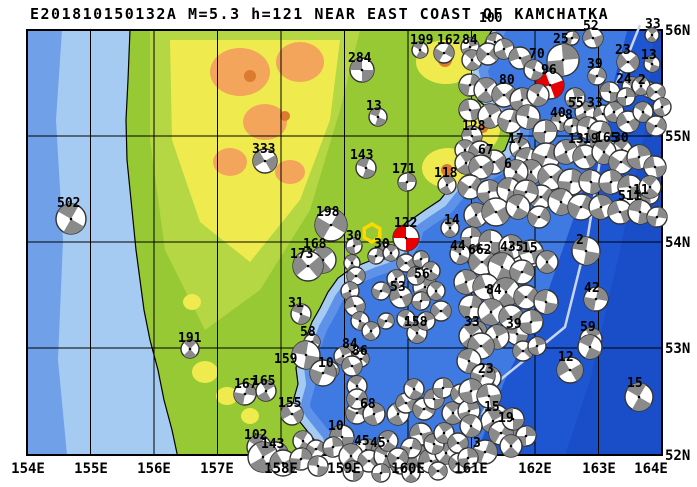  Describe the element at coordinates (404, 169) in the screenshot. I see `depth-label: 171` at that location.